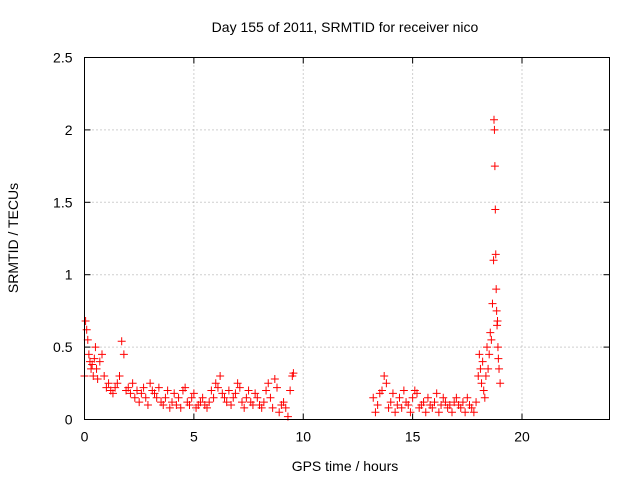 The image size is (640, 480). I want to click on x-tick-label: 10, so click(303, 437).